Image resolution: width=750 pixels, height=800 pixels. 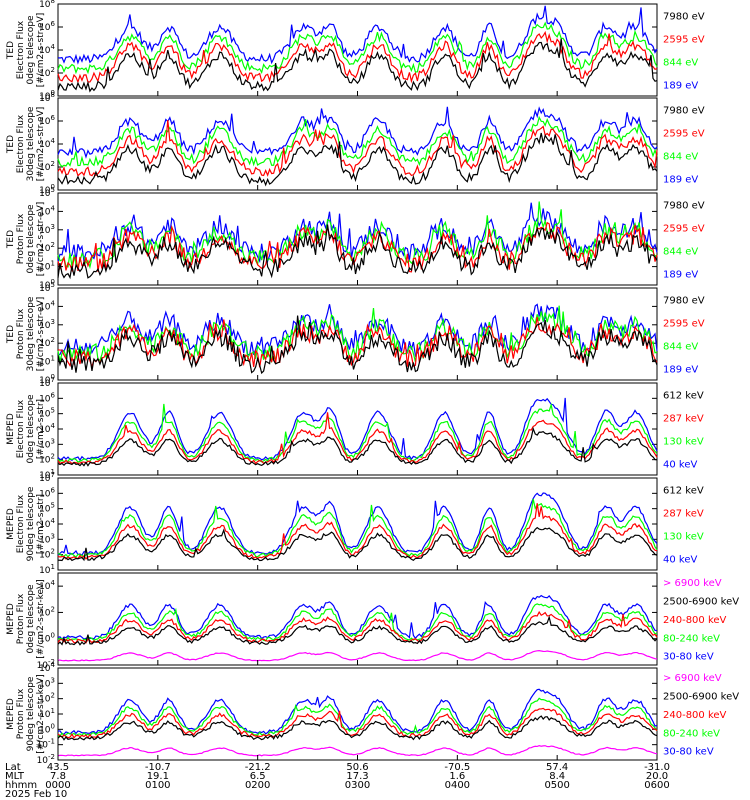 What do you see at coordinates (556, 785) in the screenshot?
I see `x-tick-label-hhmm: 0500` at bounding box center [556, 785].